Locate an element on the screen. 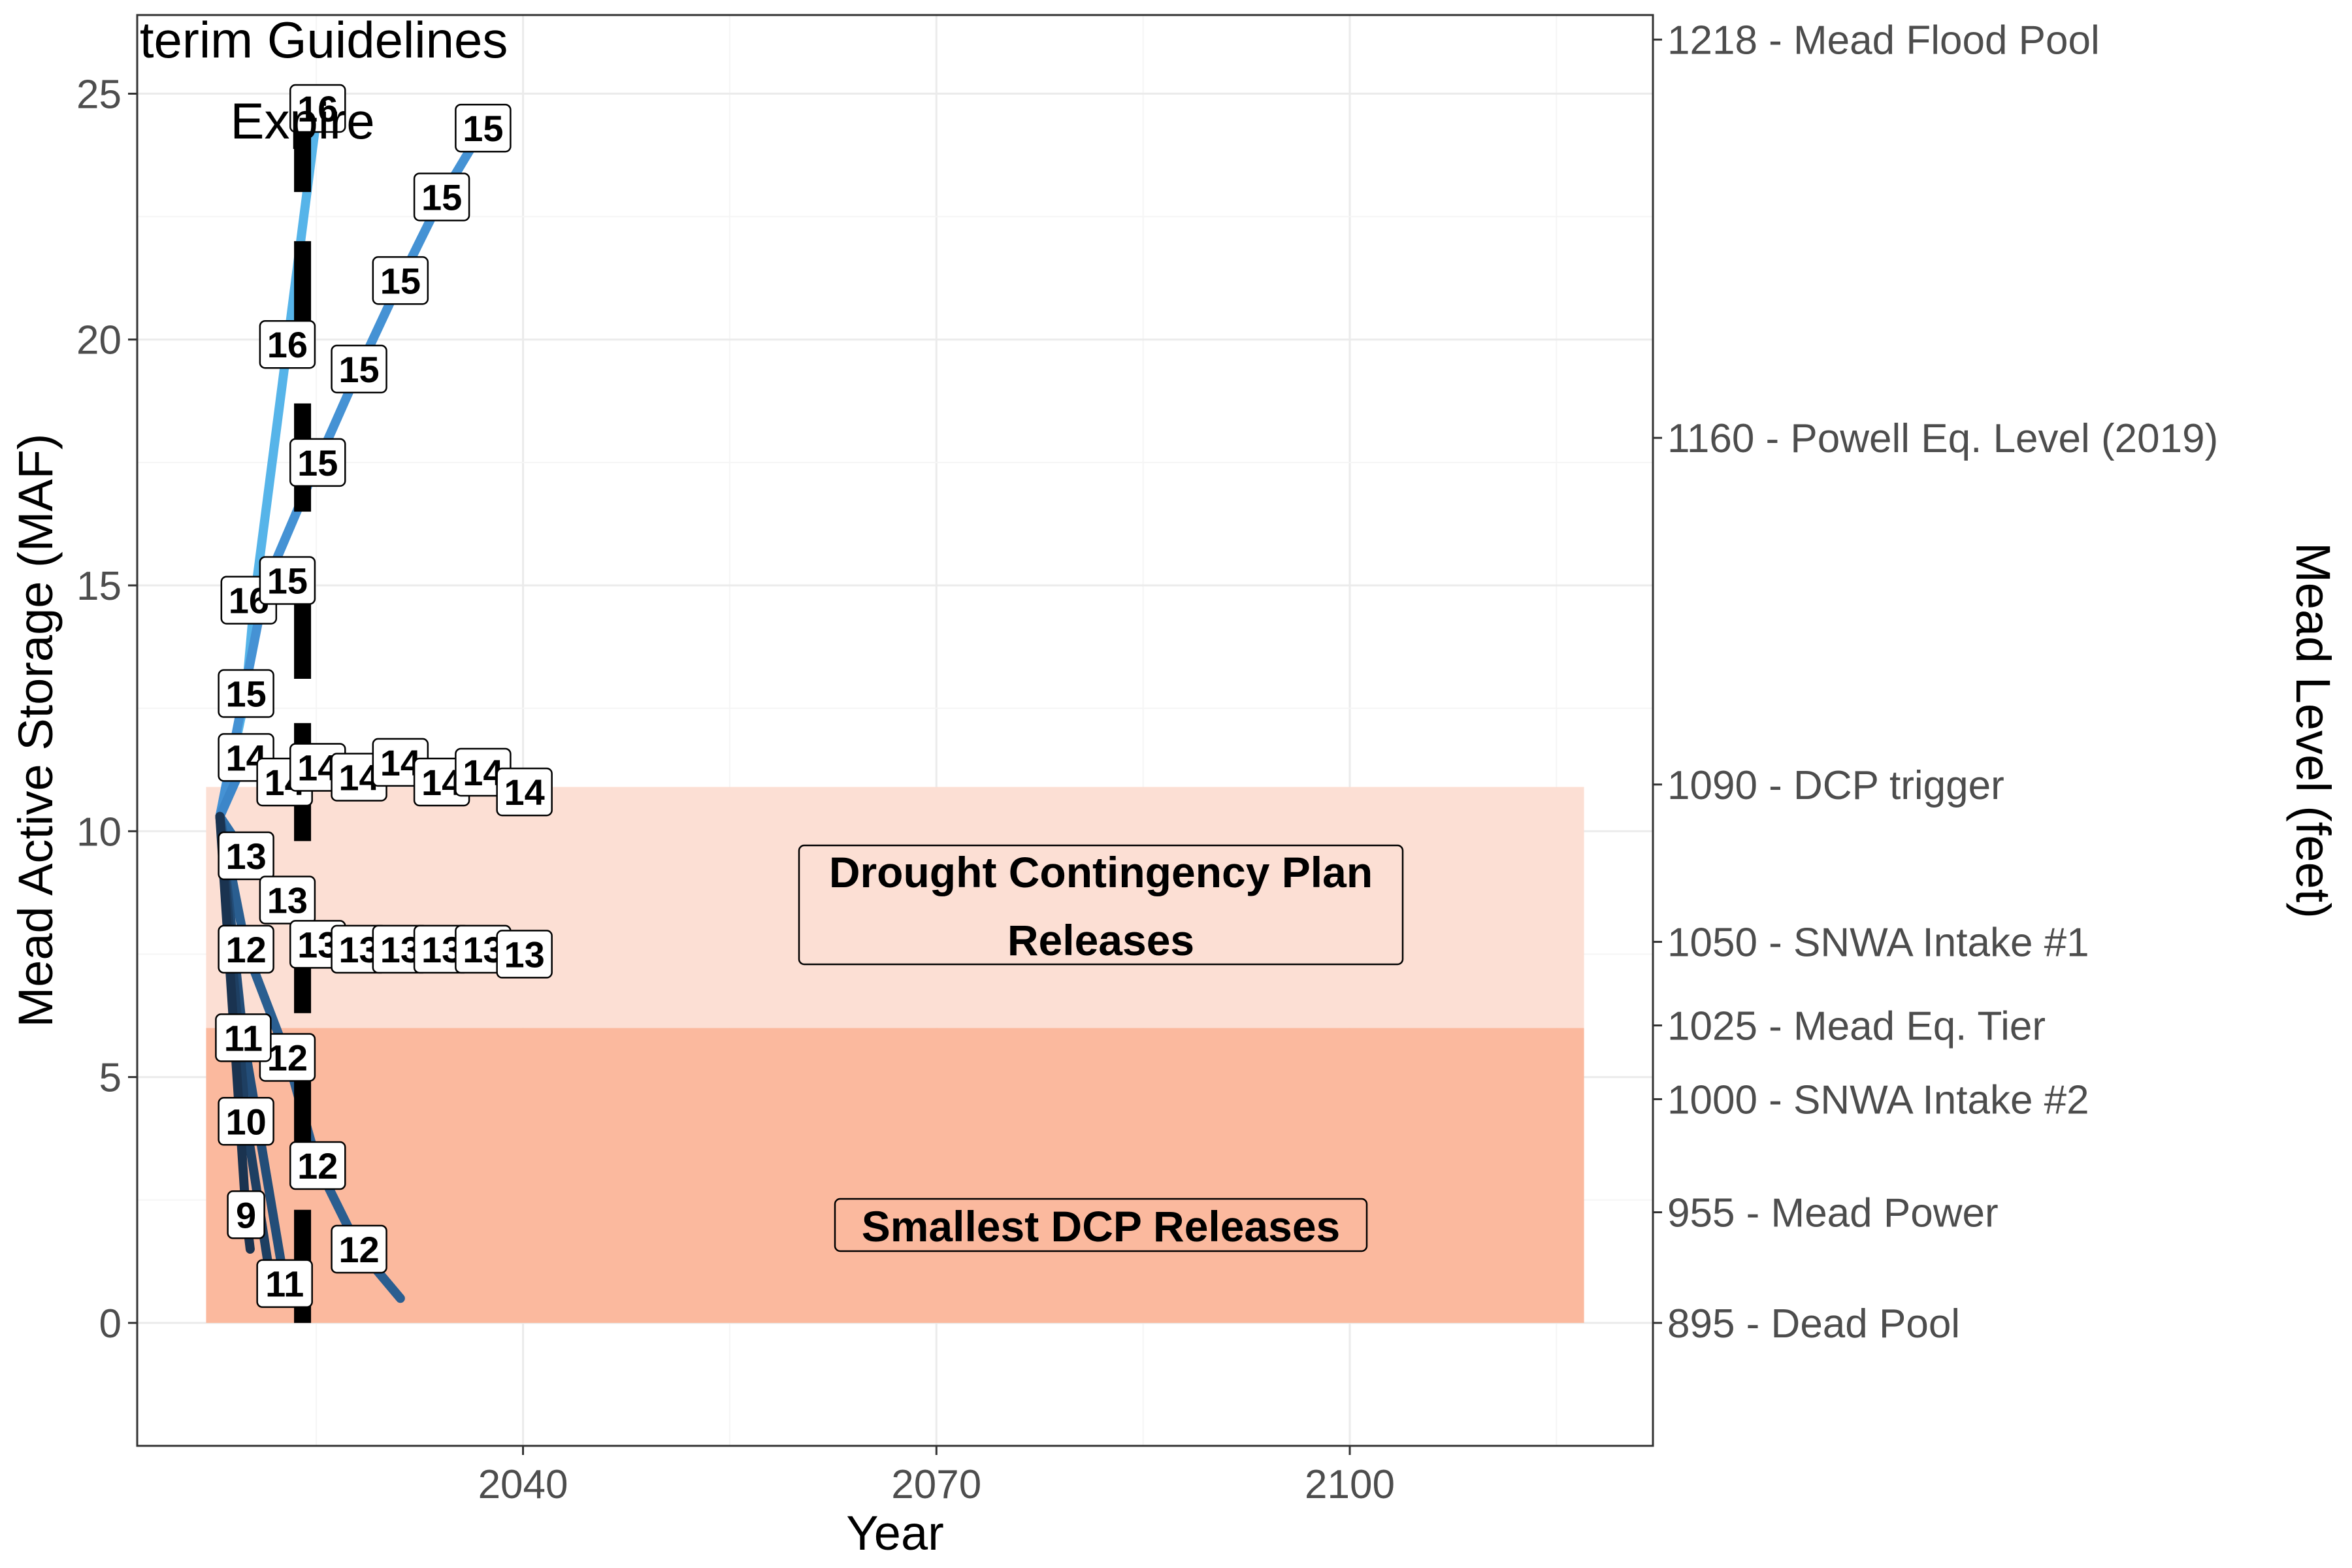  zone-label: Releases is located at coordinates (1100, 940).